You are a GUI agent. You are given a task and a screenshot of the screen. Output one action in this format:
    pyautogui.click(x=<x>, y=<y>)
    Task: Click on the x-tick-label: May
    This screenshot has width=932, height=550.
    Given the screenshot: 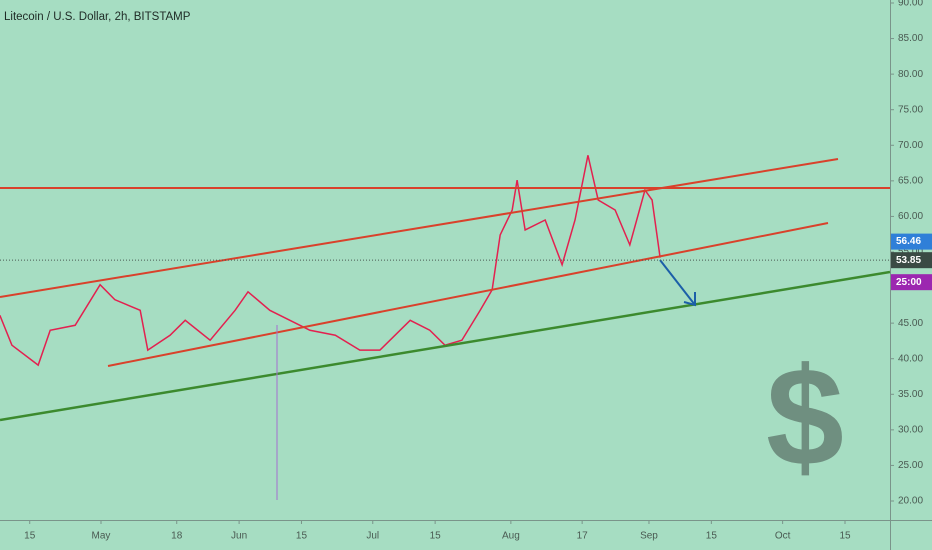 What is the action you would take?
    pyautogui.click(x=101, y=536)
    